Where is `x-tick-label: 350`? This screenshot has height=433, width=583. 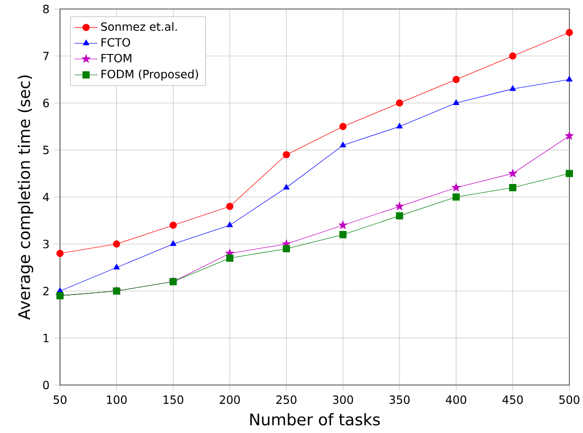 x-tick-label: 350 is located at coordinates (400, 399).